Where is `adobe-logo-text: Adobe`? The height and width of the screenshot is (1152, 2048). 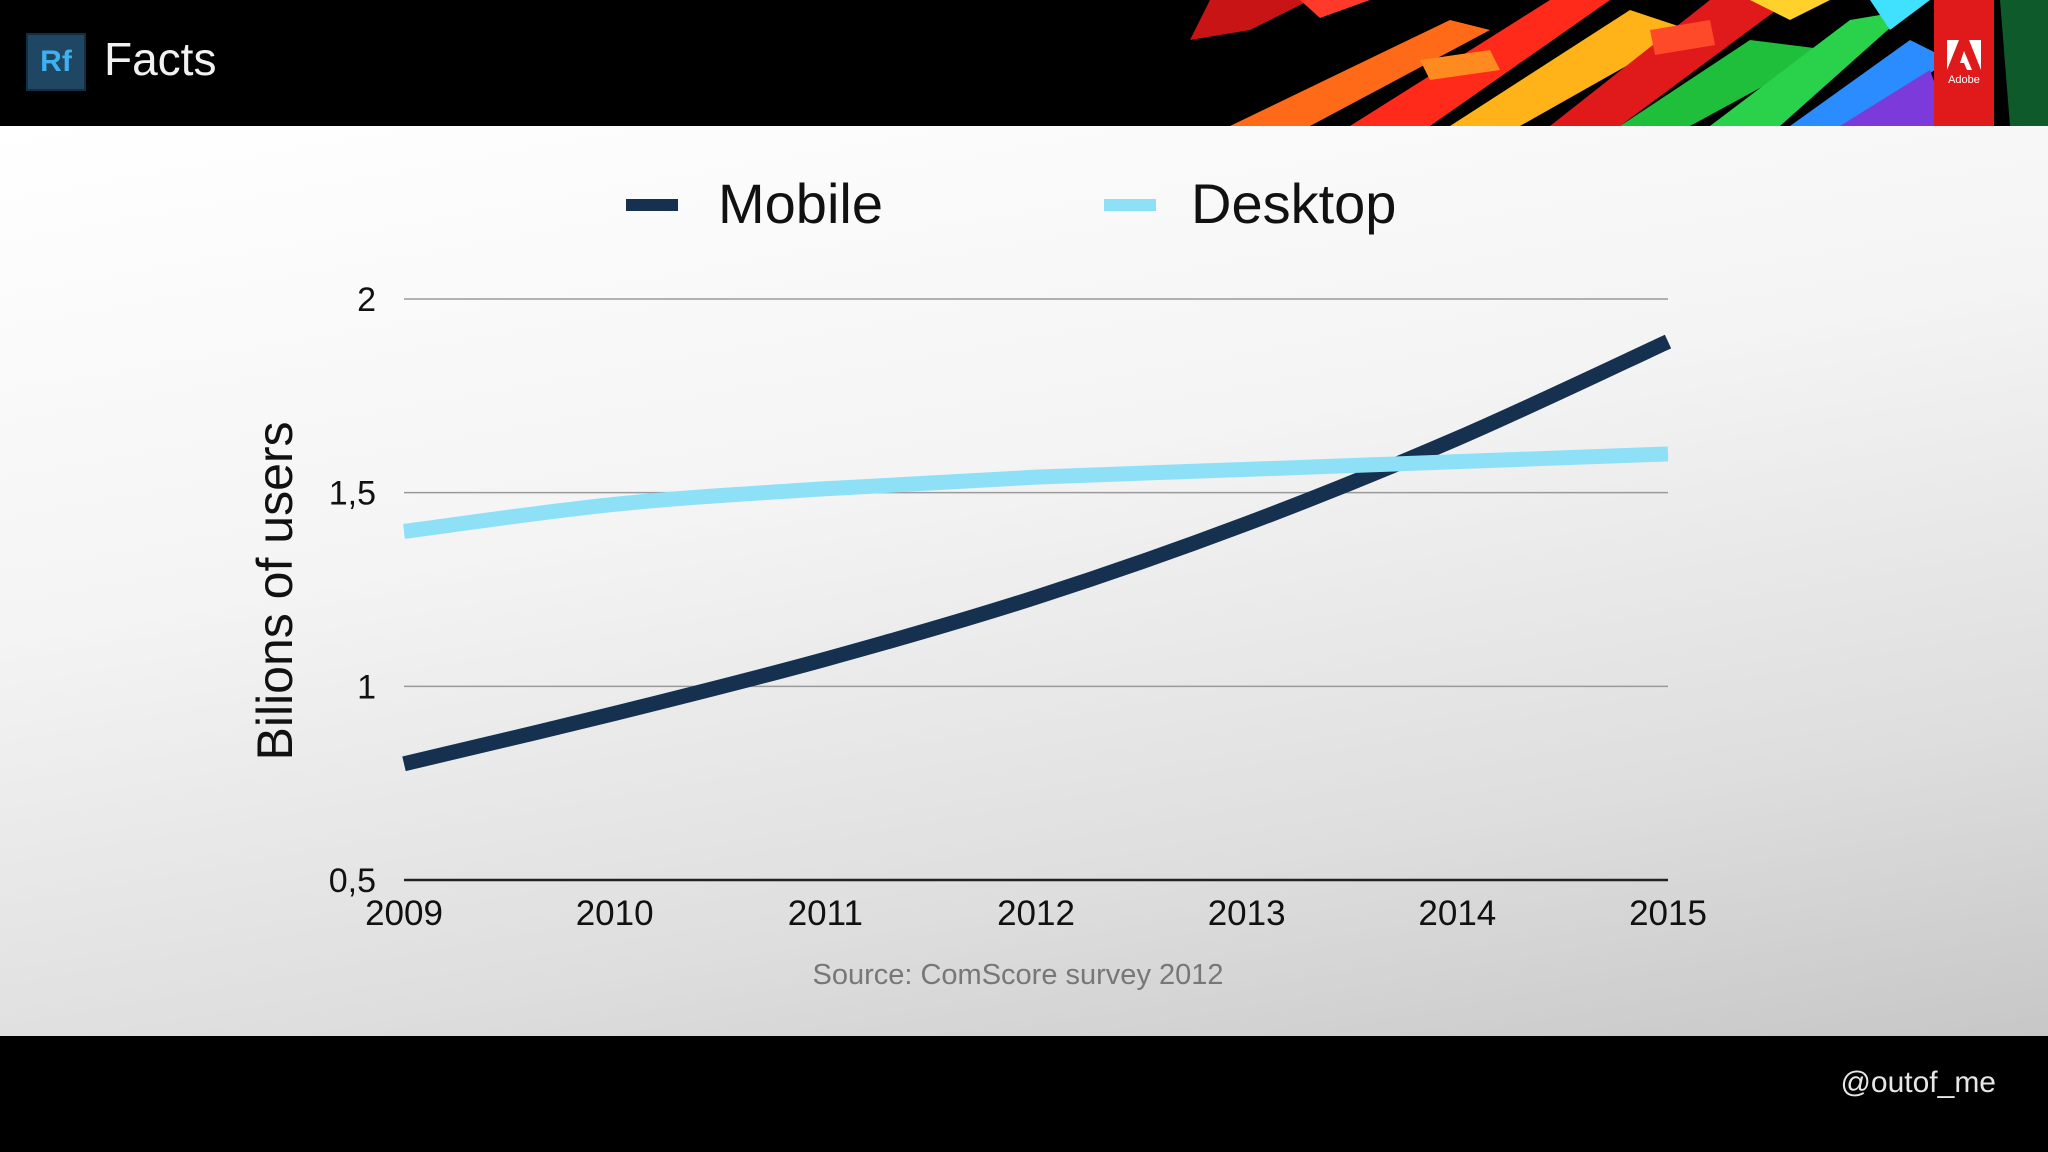
adobe-logo-text: Adobe is located at coordinates (1964, 80).